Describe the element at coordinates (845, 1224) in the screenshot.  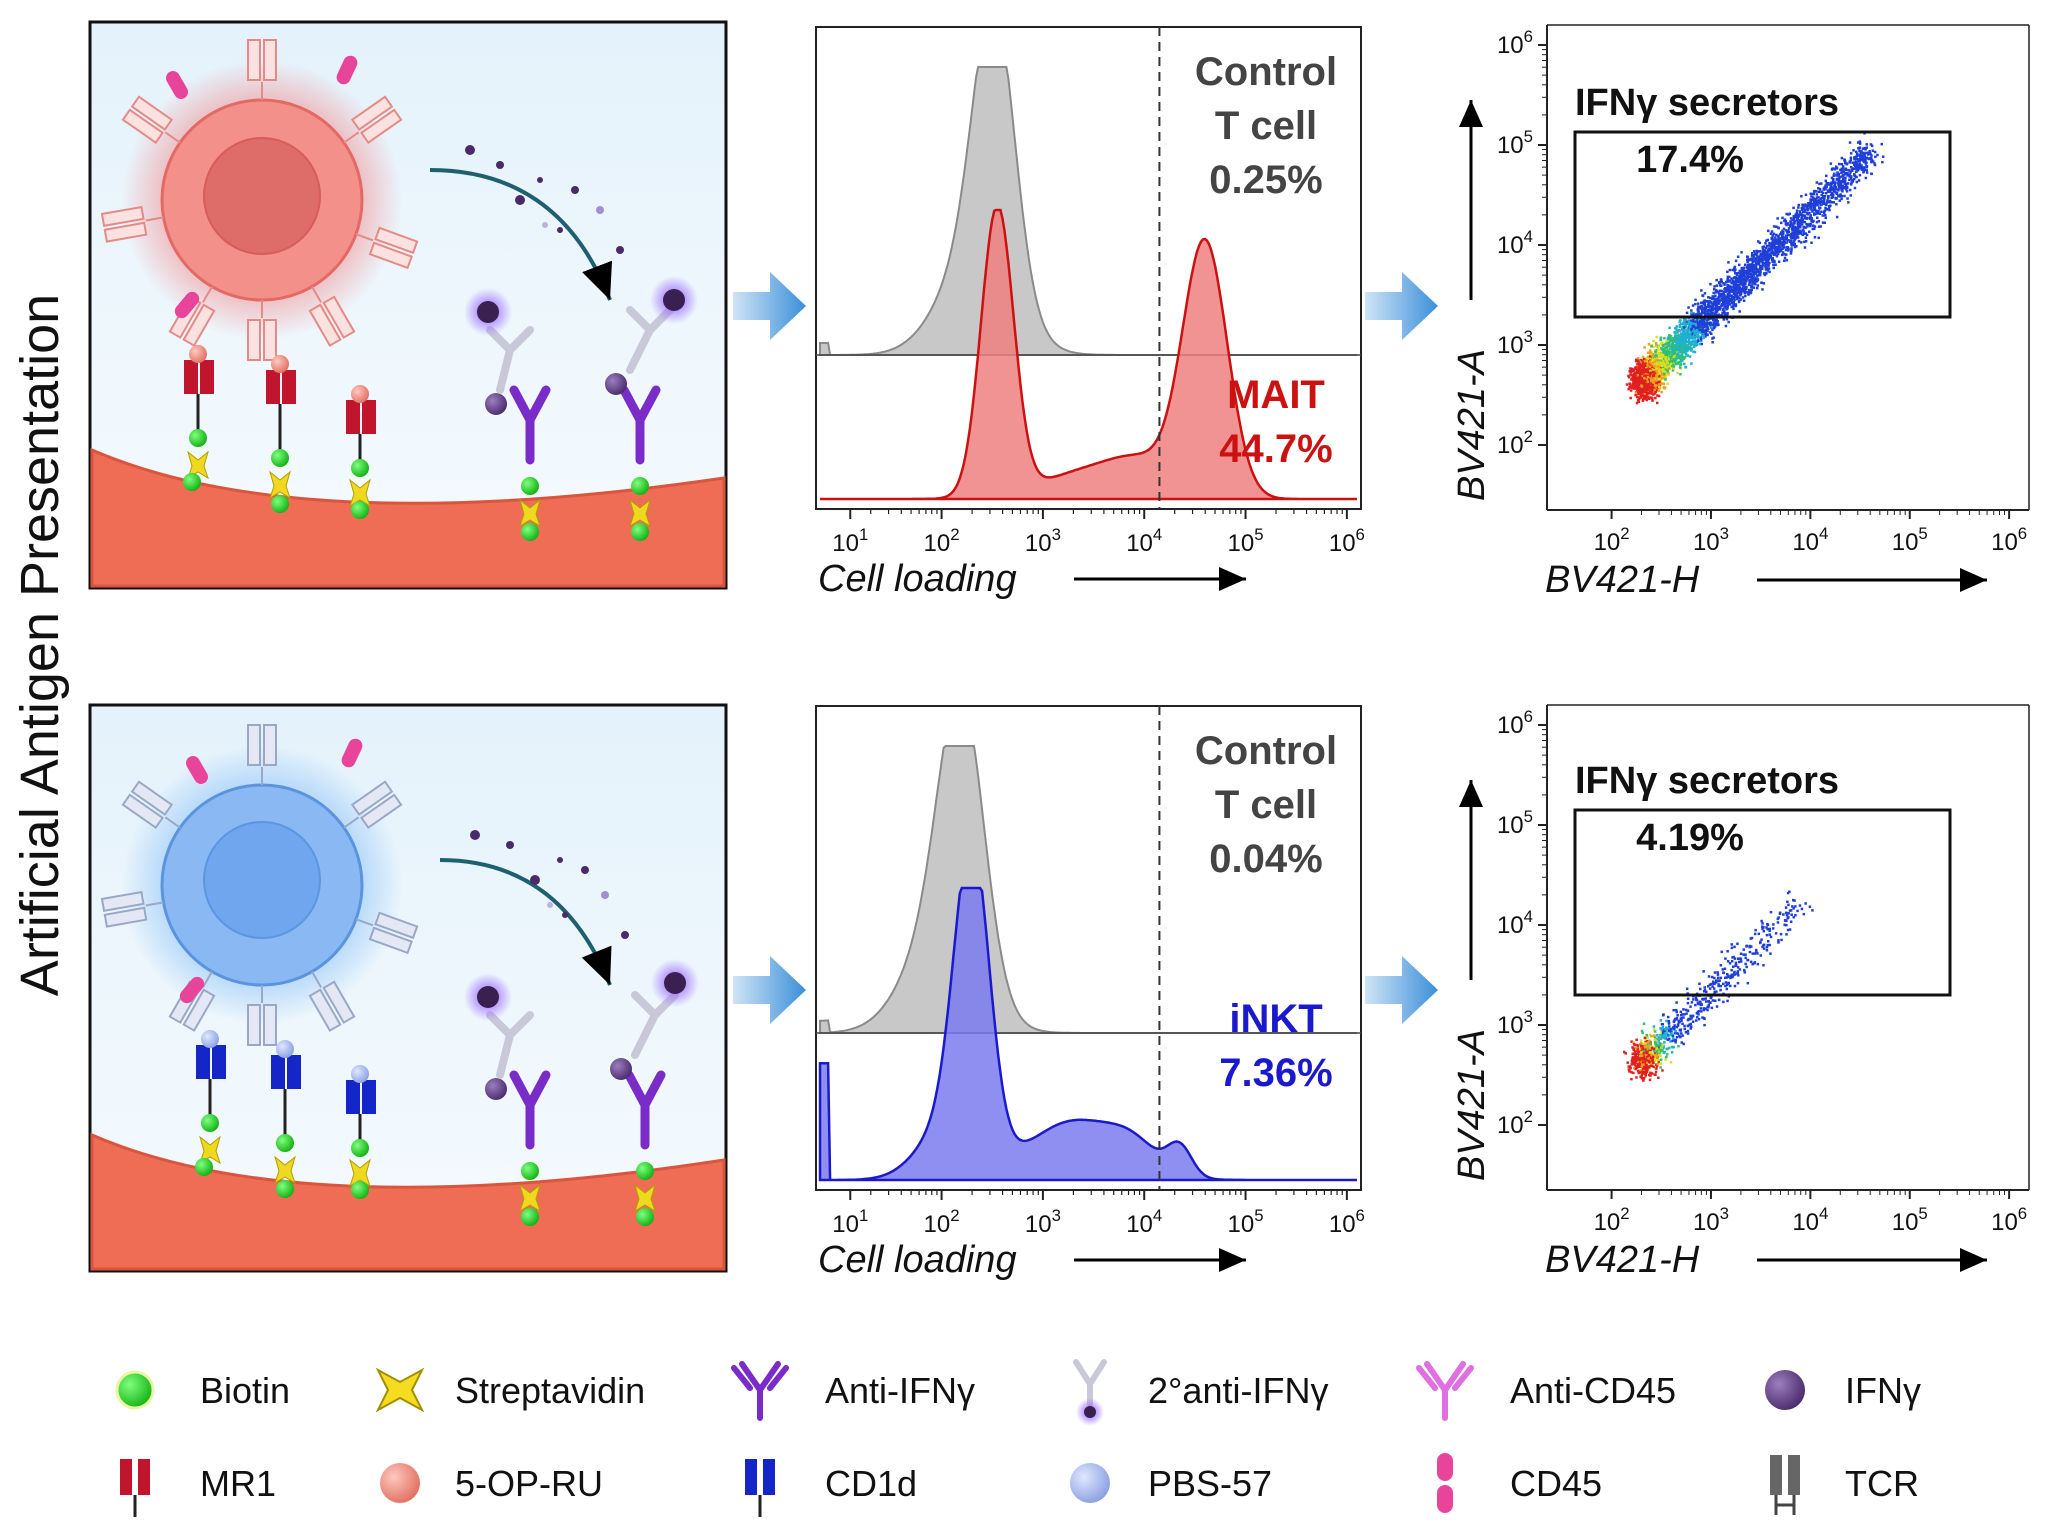
I see `tick-base: 10` at that location.